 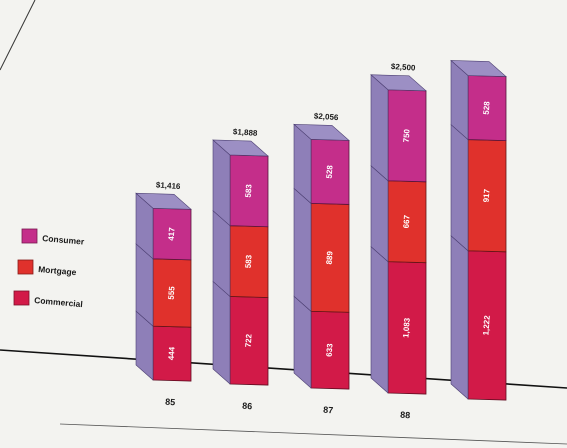 I want to click on segment-label-consumer-85: 417, so click(x=172, y=234).